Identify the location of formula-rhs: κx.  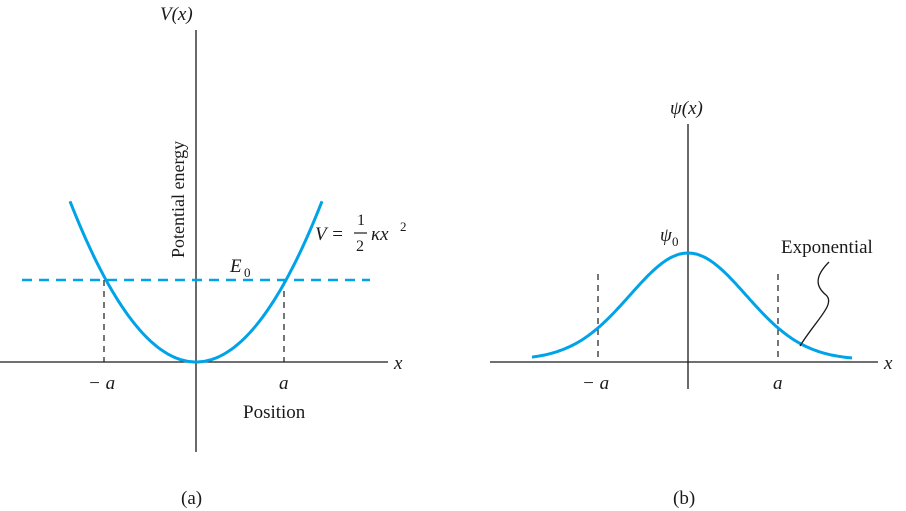
(380, 234).